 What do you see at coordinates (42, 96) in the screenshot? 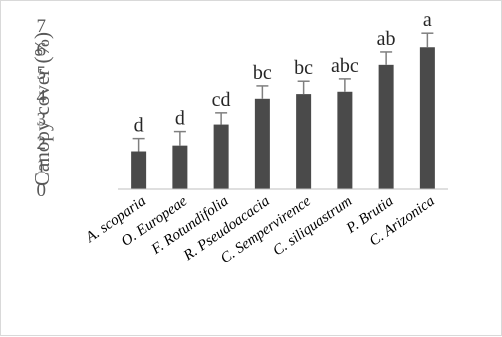
I see `y-tick-label: 4` at bounding box center [42, 96].